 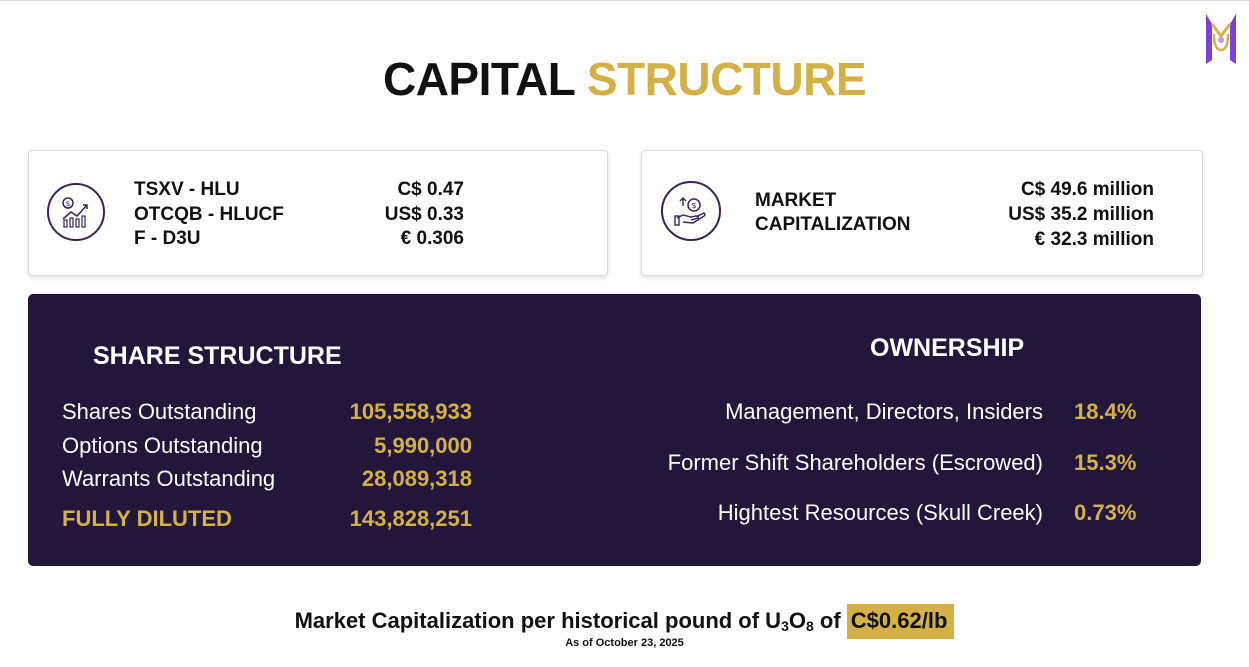 I want to click on share-row-value: 28,089,318, so click(x=416, y=478).